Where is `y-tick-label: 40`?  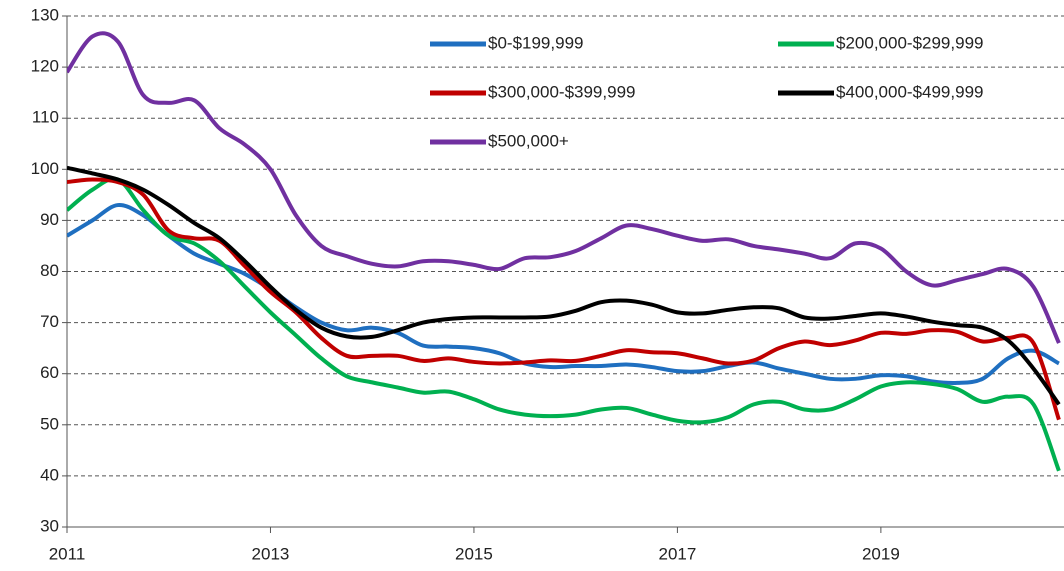
y-tick-label: 40 is located at coordinates (49, 474).